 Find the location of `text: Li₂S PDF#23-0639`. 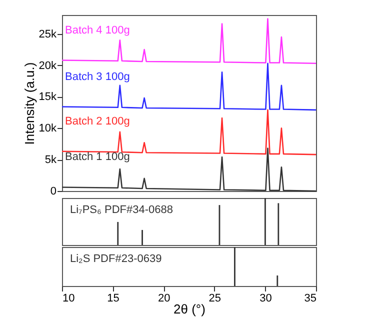

text: Li₂S PDF#23-0639 is located at coordinates (116, 259).